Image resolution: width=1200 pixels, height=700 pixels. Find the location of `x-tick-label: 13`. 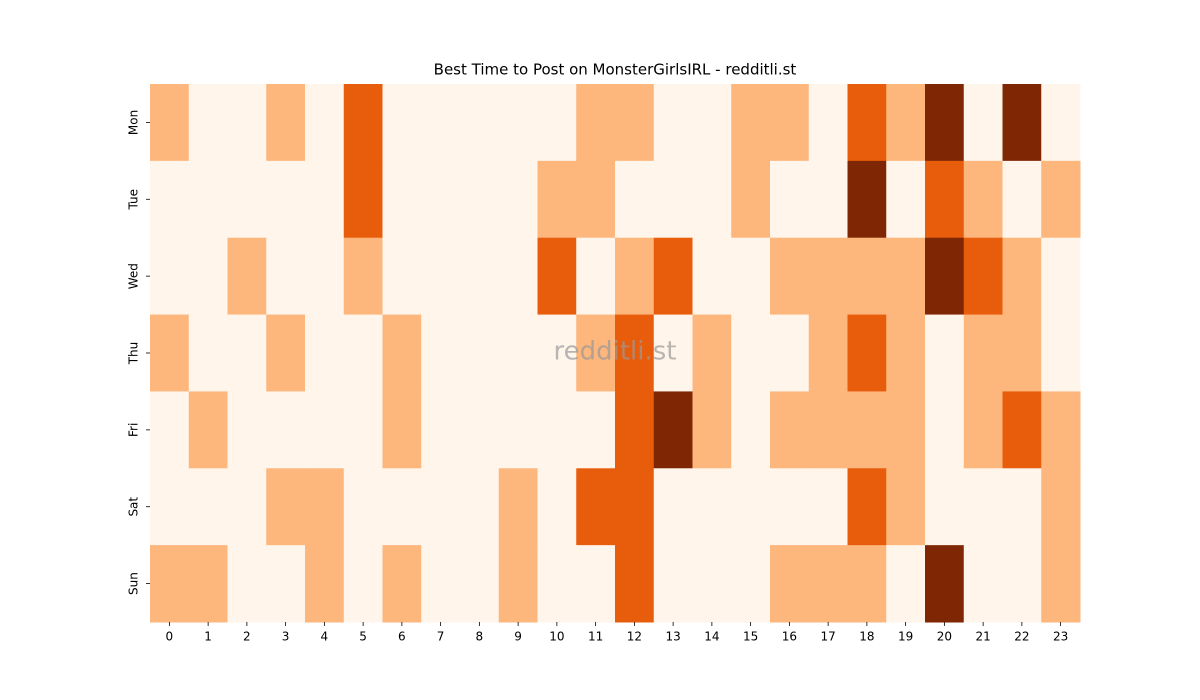

x-tick-label: 13 is located at coordinates (672, 637).